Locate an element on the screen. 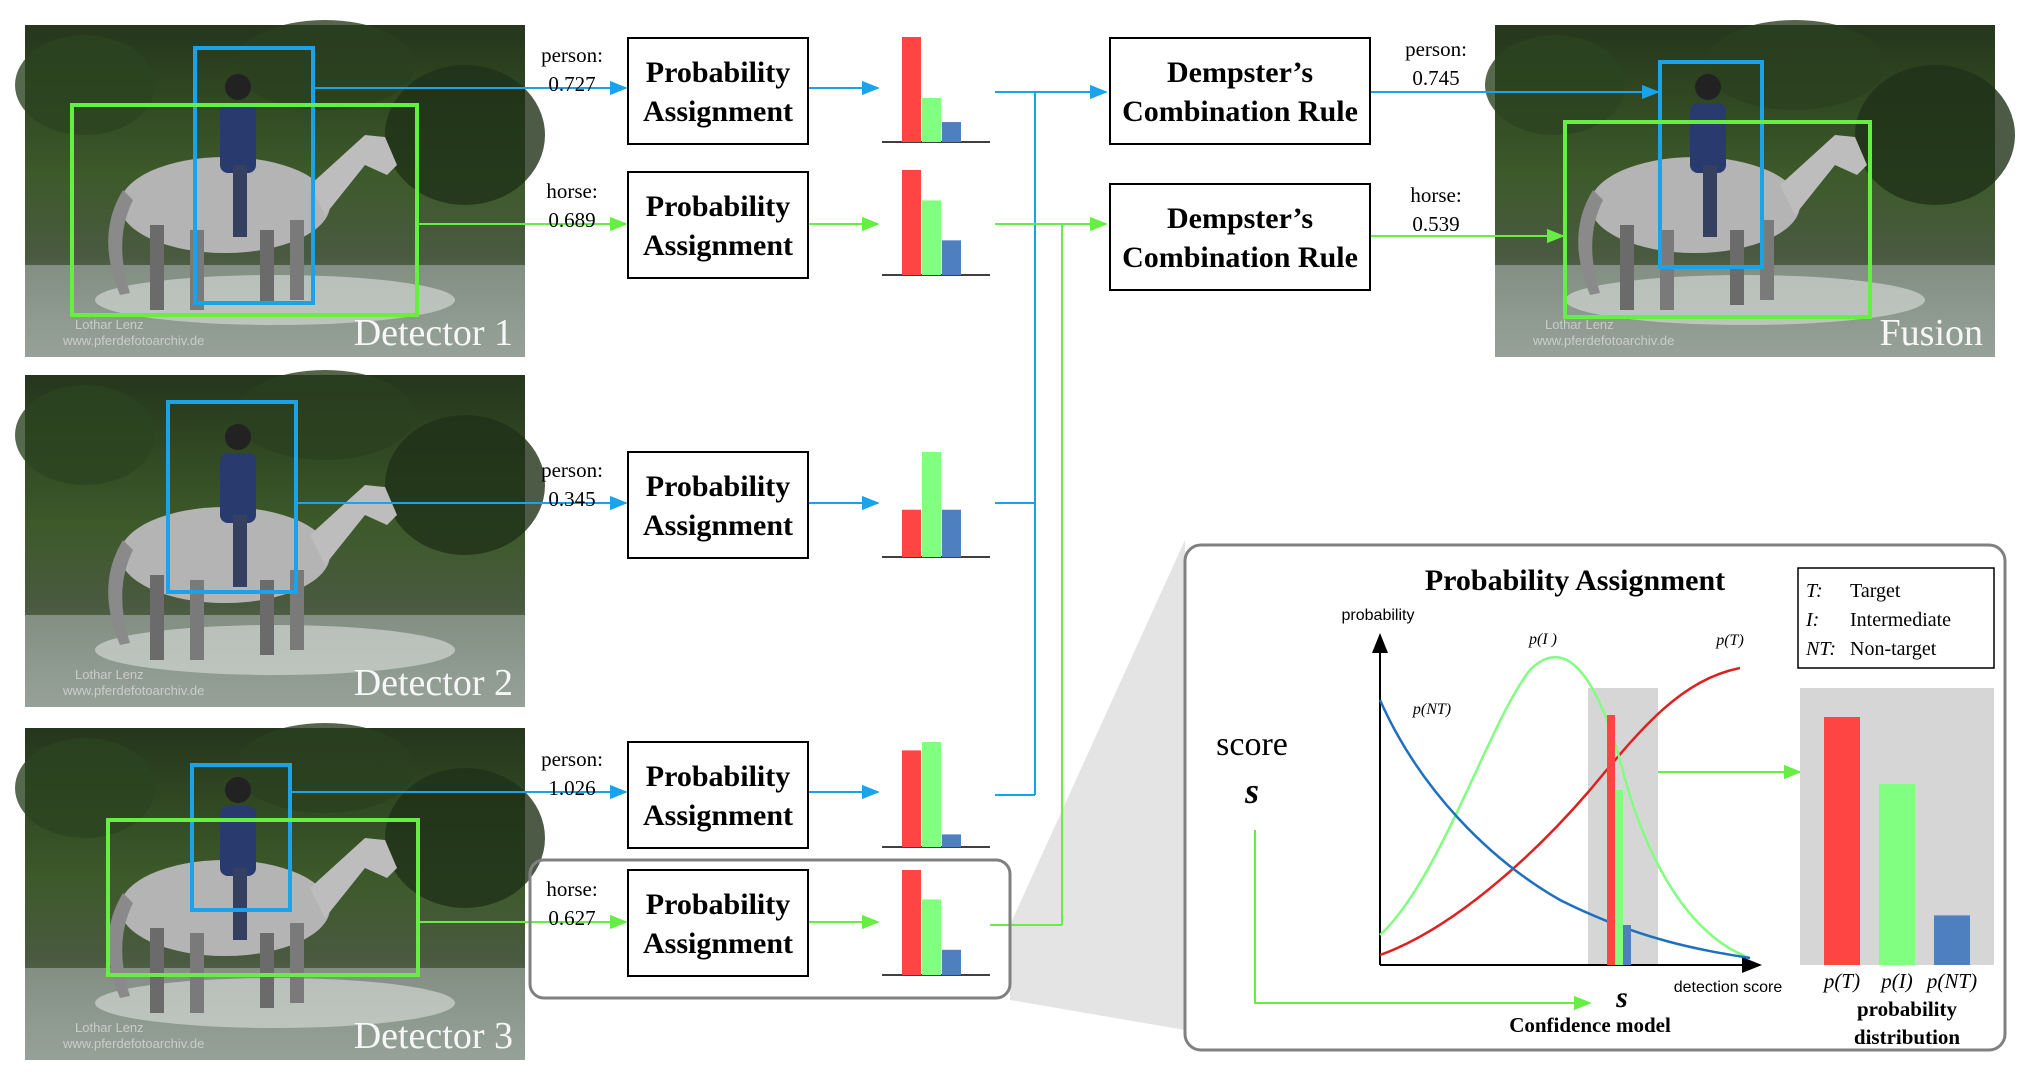 This screenshot has width=2024, height=1083. nontarget-curve-label: p(NT) is located at coordinates (1431, 709).